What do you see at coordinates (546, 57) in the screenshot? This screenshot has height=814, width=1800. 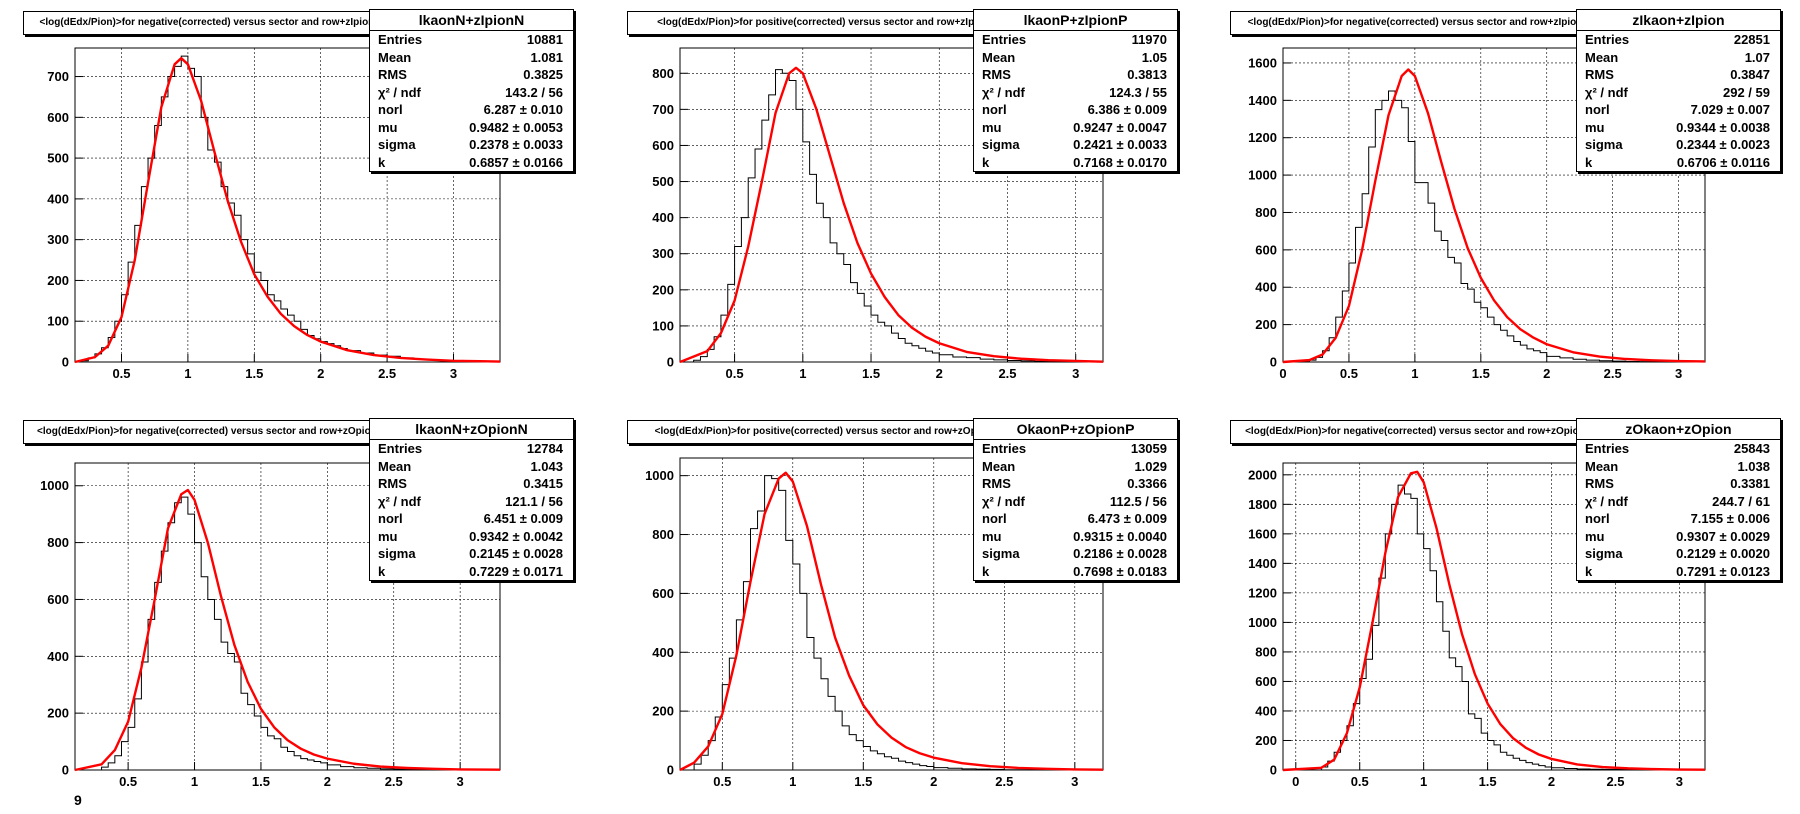 I see `stats-value: 1.081` at bounding box center [546, 57].